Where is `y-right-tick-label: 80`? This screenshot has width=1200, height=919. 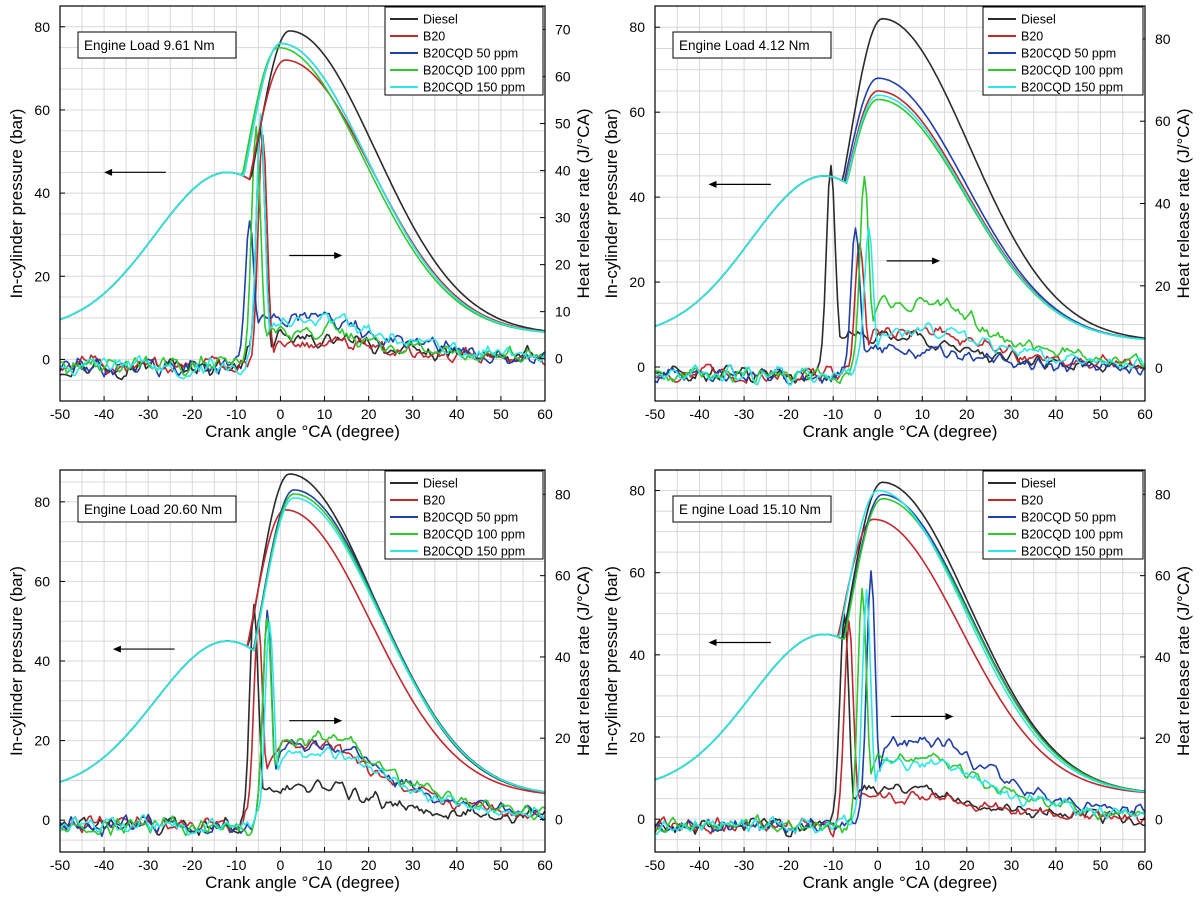
y-right-tick-label: 80 is located at coordinates (563, 494).